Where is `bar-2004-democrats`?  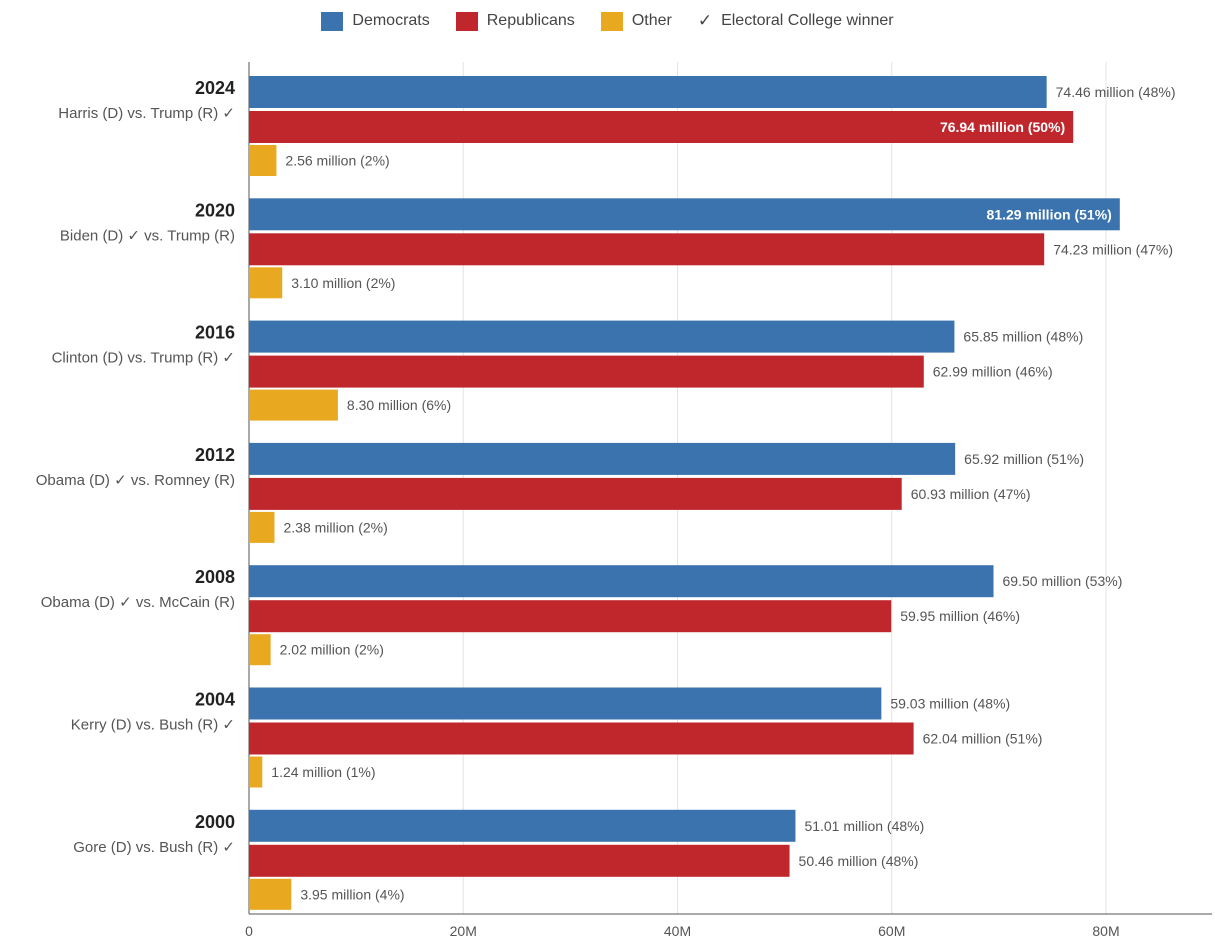
bar-2004-democrats is located at coordinates (565, 703).